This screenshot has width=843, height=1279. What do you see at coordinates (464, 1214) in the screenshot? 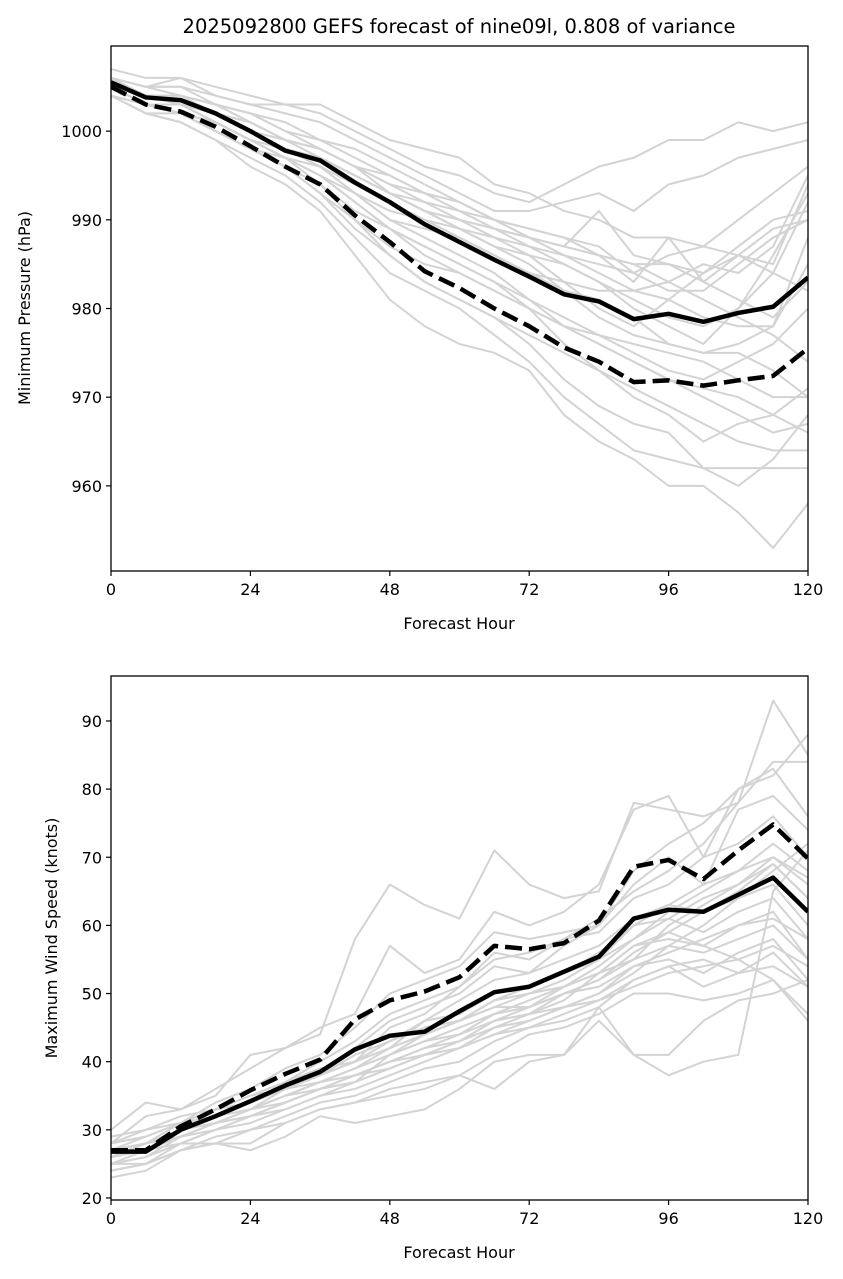
I see `wind-x-ticks: 0 24 48 72 96 120` at bounding box center [464, 1214].